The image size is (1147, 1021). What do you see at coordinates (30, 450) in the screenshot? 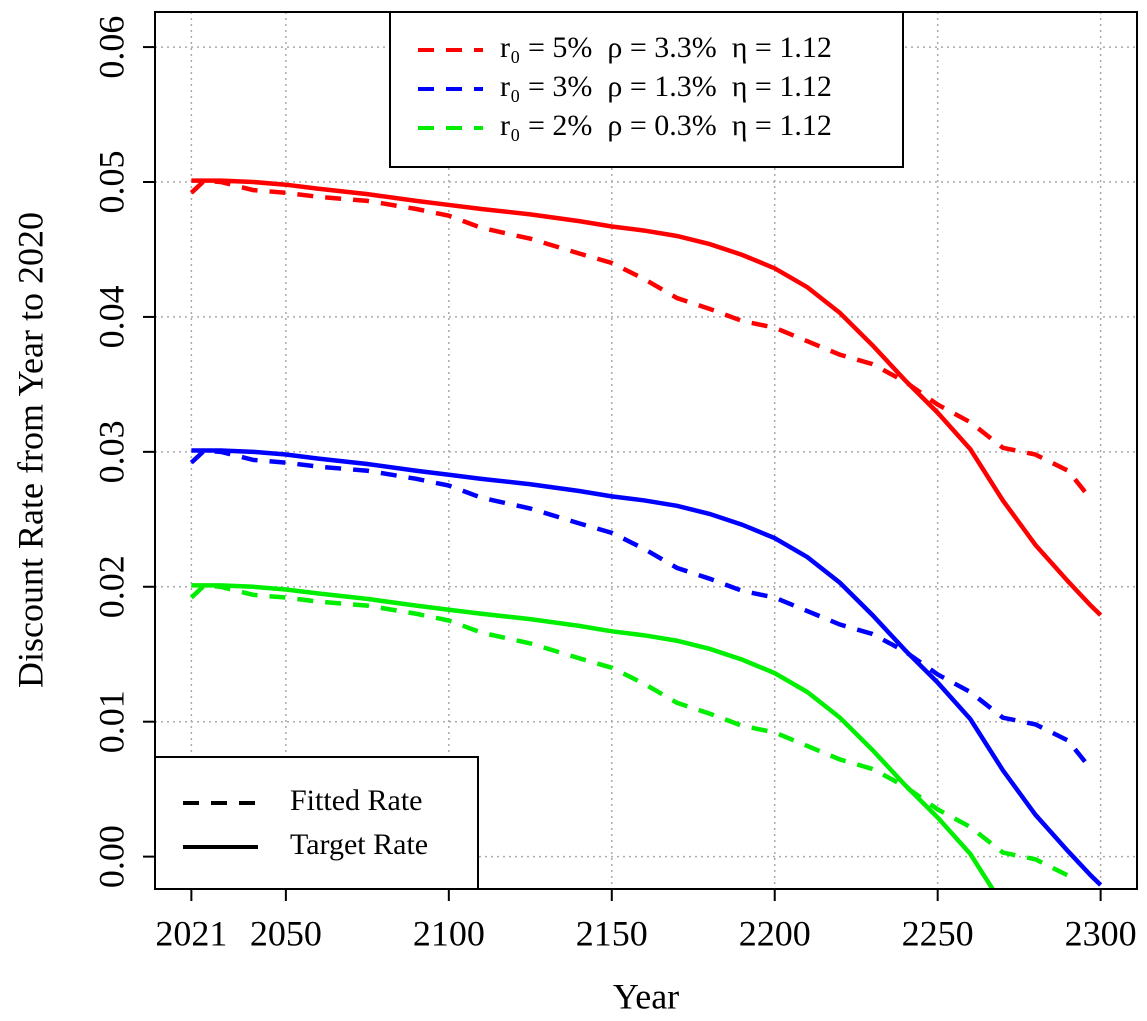
I see `y-axis-label: Discount Rate from Year to 2020` at bounding box center [30, 450].